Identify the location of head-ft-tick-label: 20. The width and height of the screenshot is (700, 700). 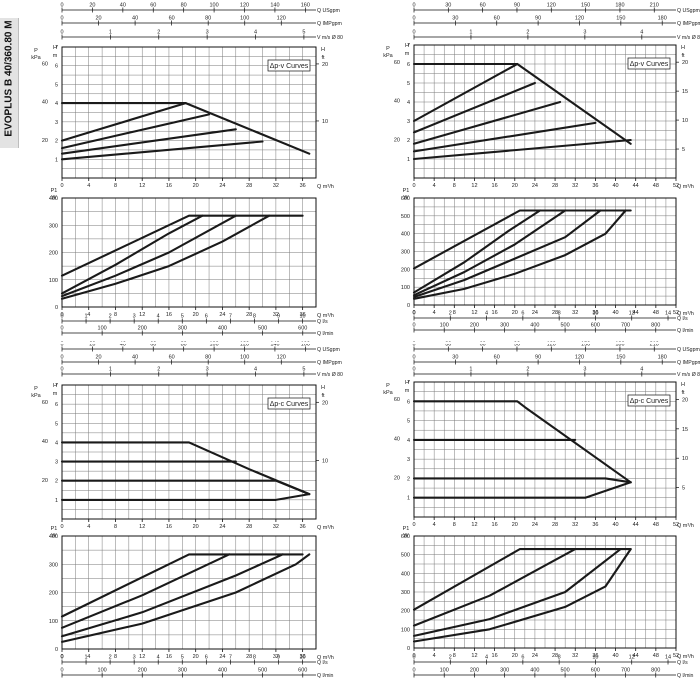
(325, 403).